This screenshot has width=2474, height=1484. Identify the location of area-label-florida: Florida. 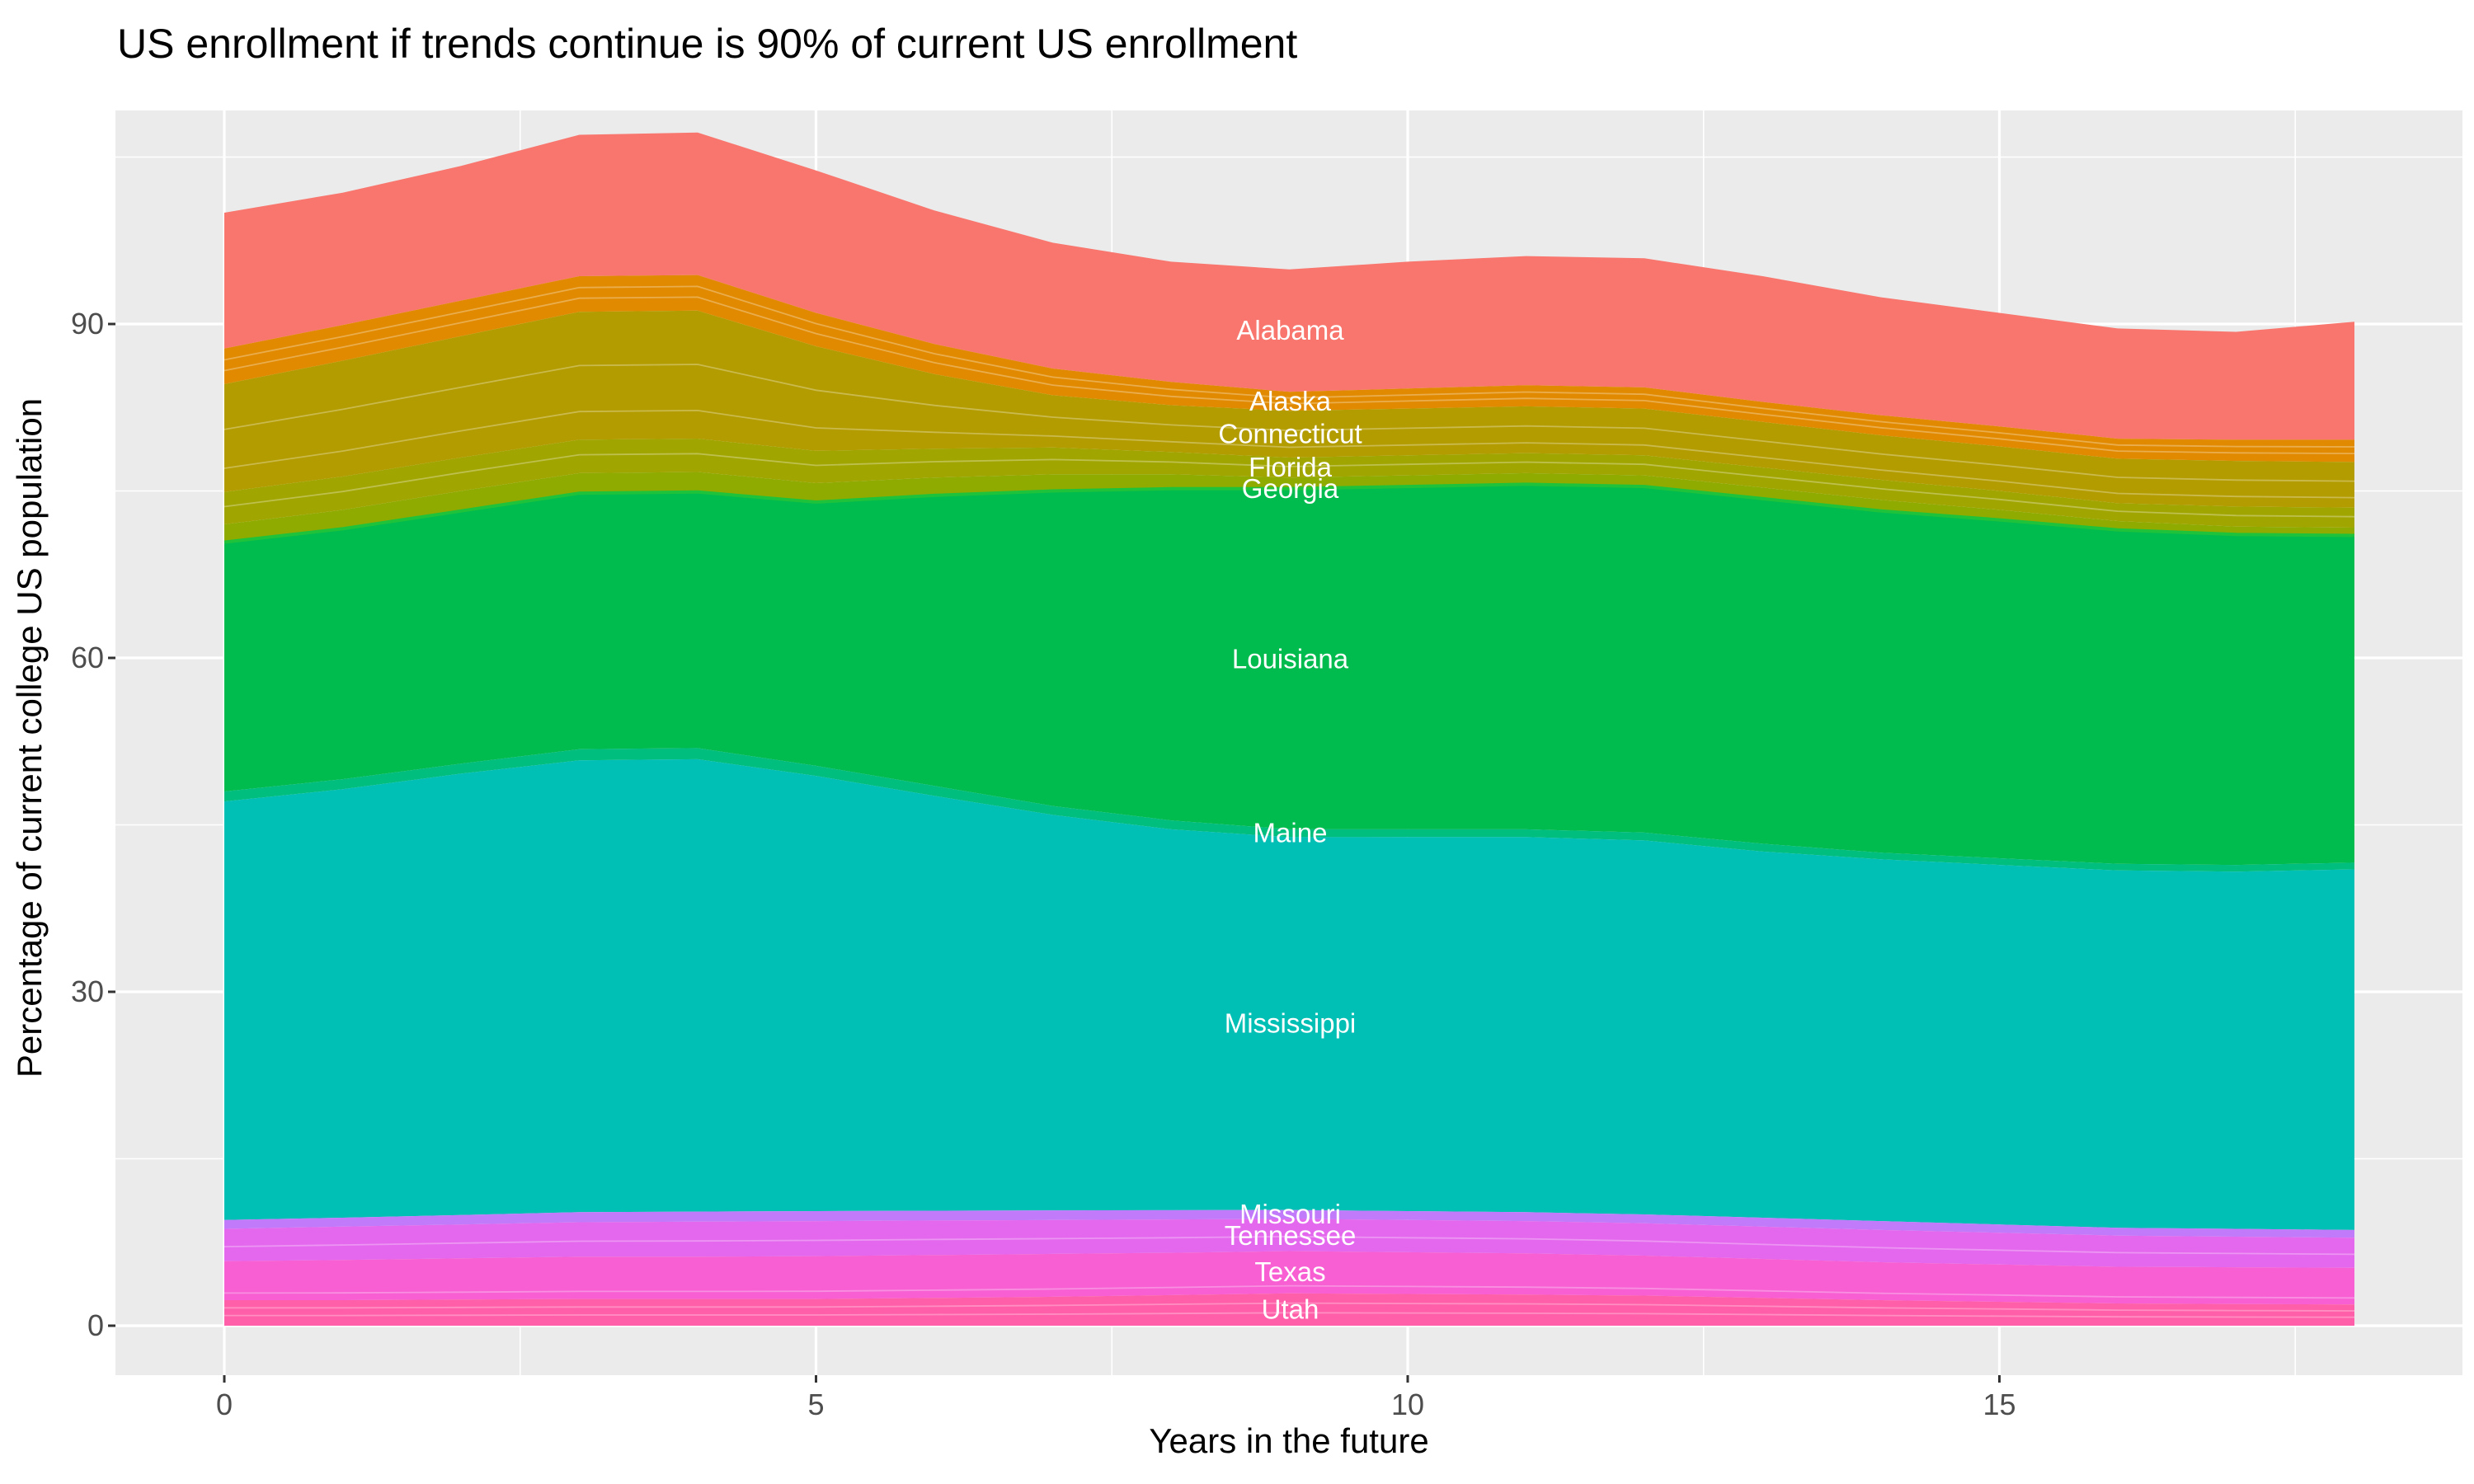
(1291, 467).